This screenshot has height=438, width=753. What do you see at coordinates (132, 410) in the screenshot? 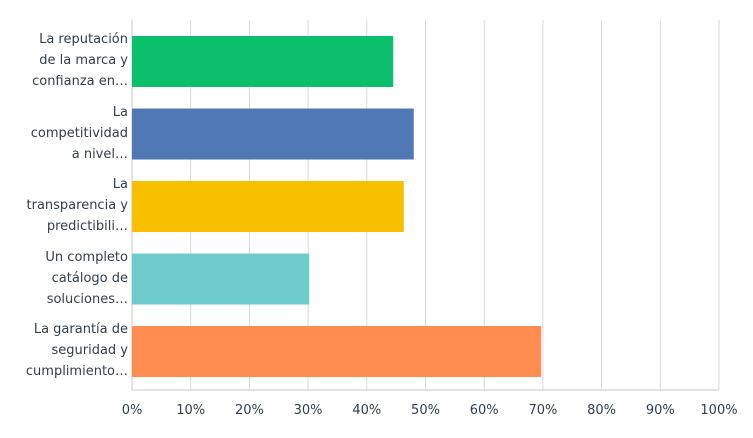
I see `x-tick-label: 0%` at bounding box center [132, 410].